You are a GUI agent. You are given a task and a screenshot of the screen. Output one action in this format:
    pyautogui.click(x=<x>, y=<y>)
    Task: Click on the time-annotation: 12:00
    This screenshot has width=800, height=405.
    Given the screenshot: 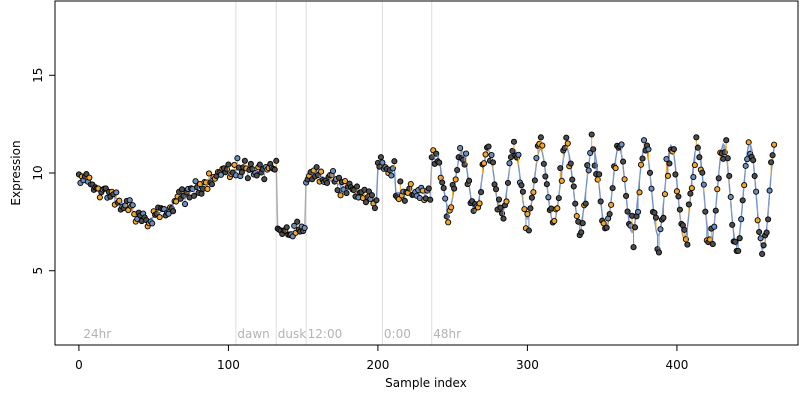 What is the action you would take?
    pyautogui.click(x=325, y=334)
    